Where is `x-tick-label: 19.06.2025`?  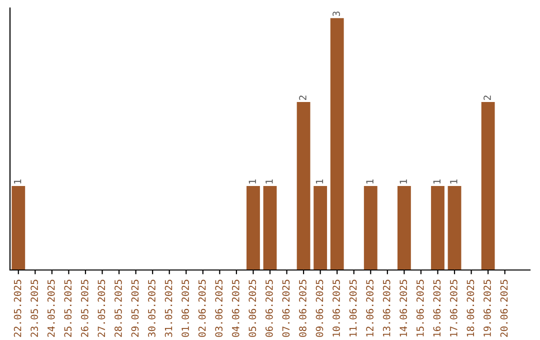 x-tick-label: 19.06.2025 is located at coordinates (487, 308).